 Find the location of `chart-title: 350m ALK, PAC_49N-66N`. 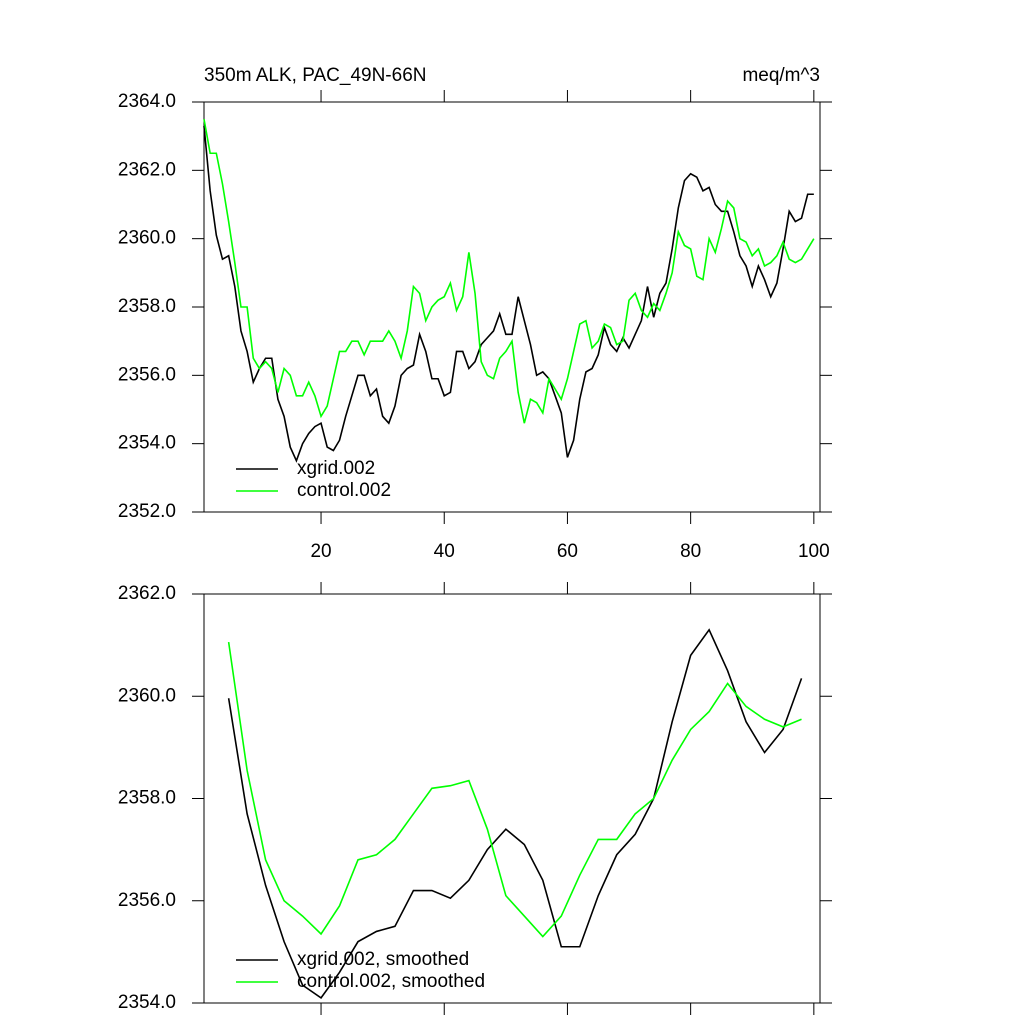

chart-title: 350m ALK, PAC_49N-66N is located at coordinates (315, 75).